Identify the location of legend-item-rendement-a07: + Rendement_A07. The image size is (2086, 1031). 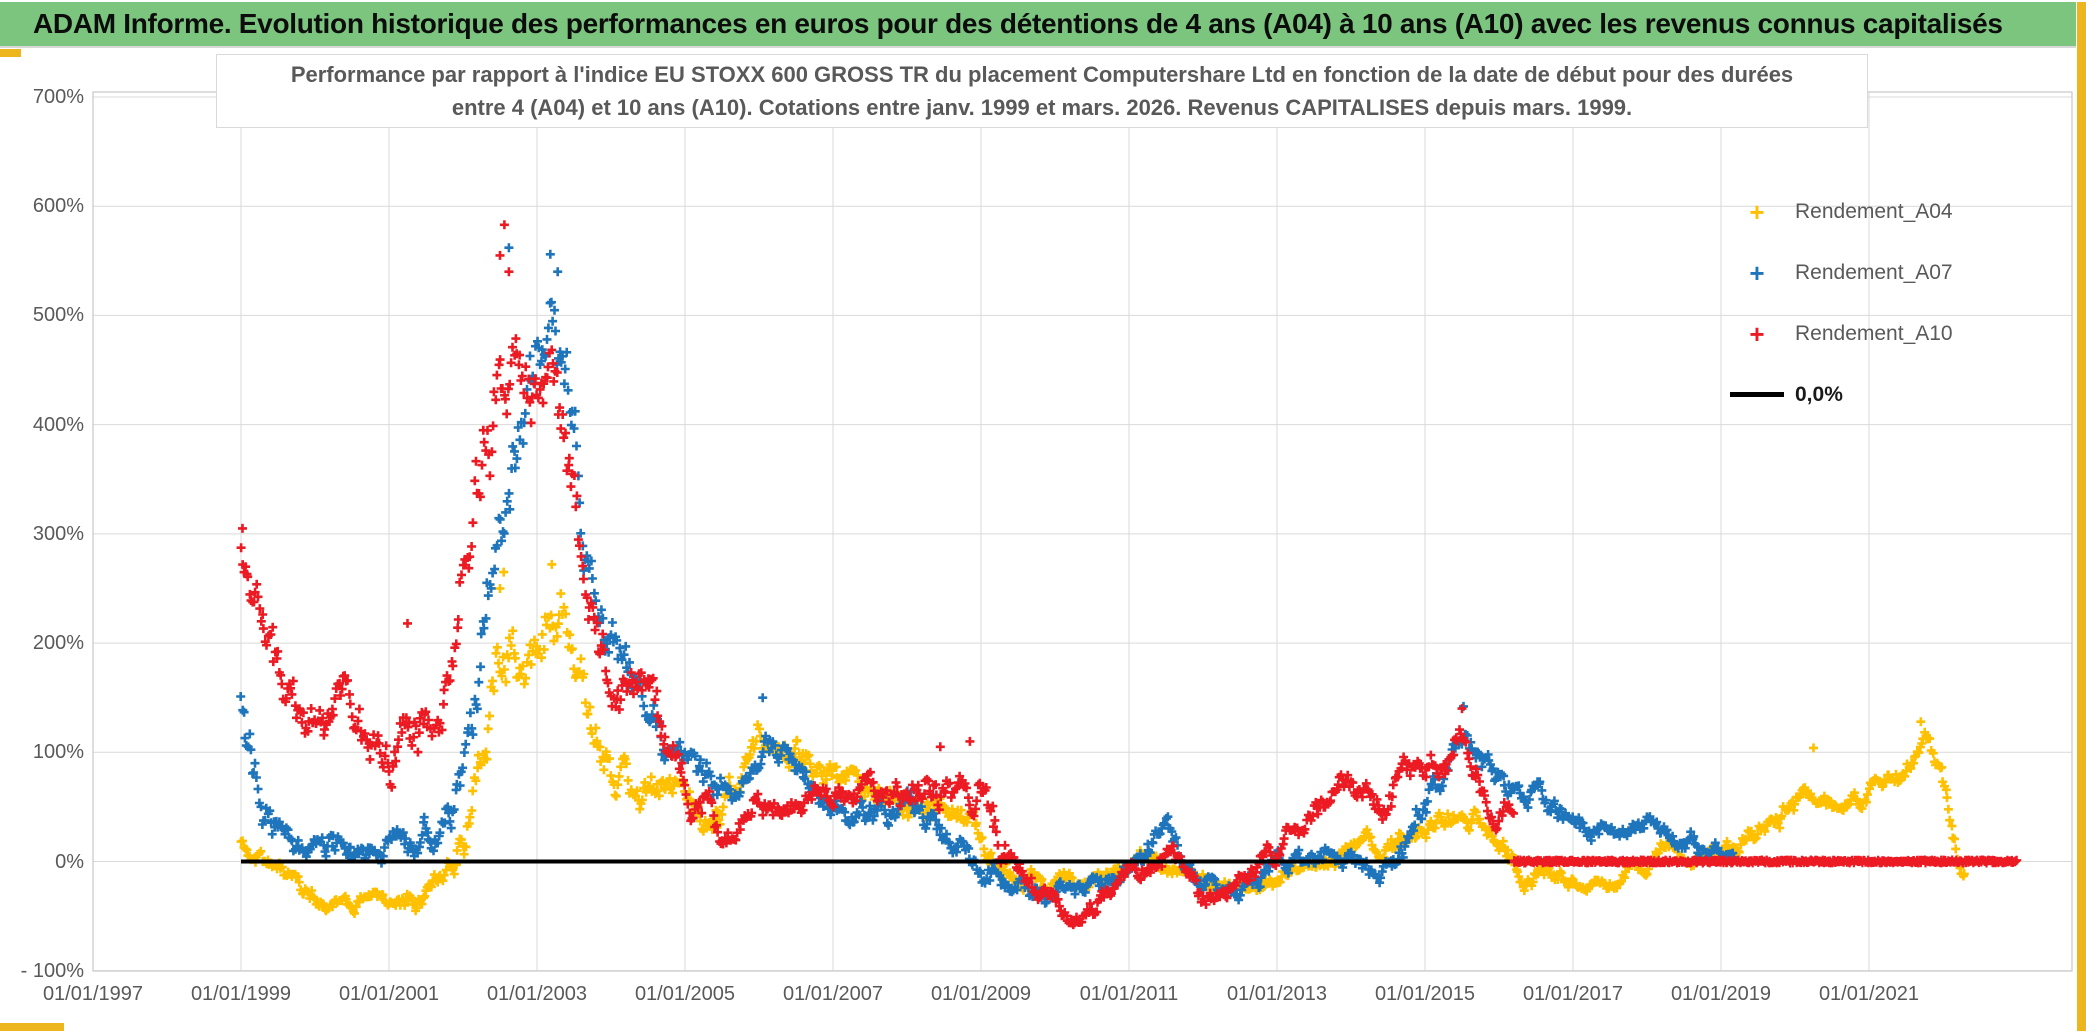
(1903, 272).